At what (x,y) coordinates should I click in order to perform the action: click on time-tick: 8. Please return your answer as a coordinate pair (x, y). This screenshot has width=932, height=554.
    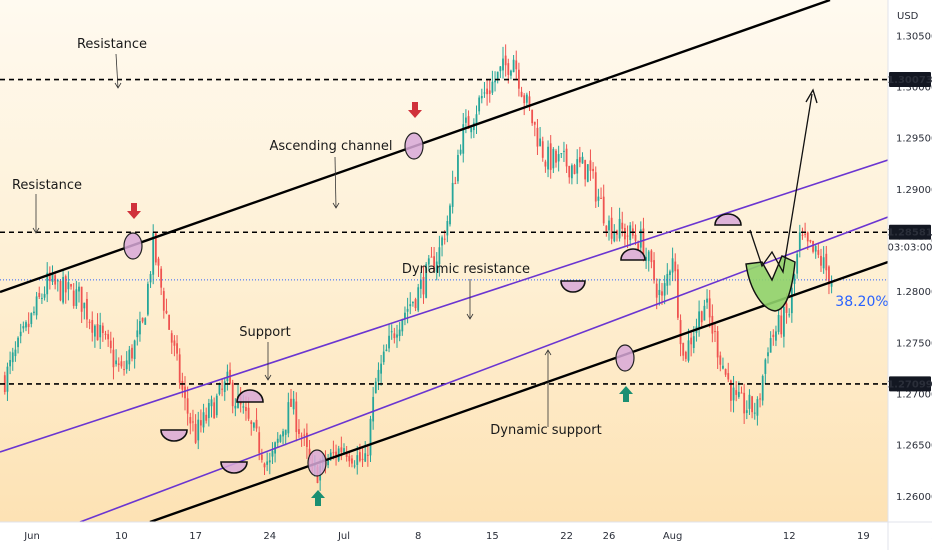
    Looking at the image, I should click on (418, 536).